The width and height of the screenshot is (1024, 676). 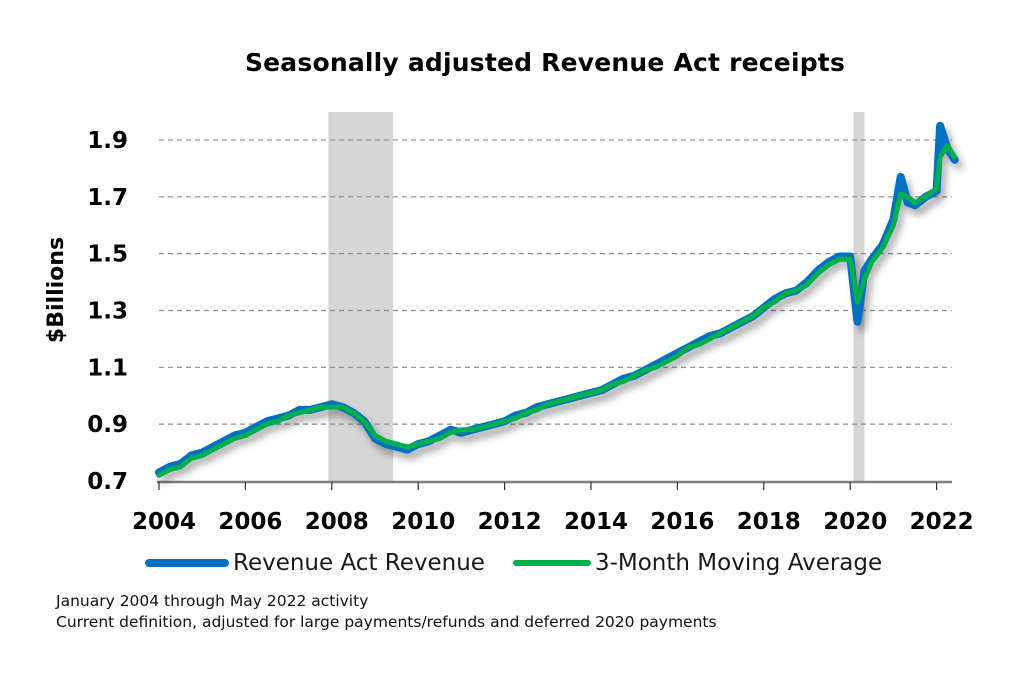 What do you see at coordinates (107, 425) in the screenshot?
I see `y-tick-label: 0.9` at bounding box center [107, 425].